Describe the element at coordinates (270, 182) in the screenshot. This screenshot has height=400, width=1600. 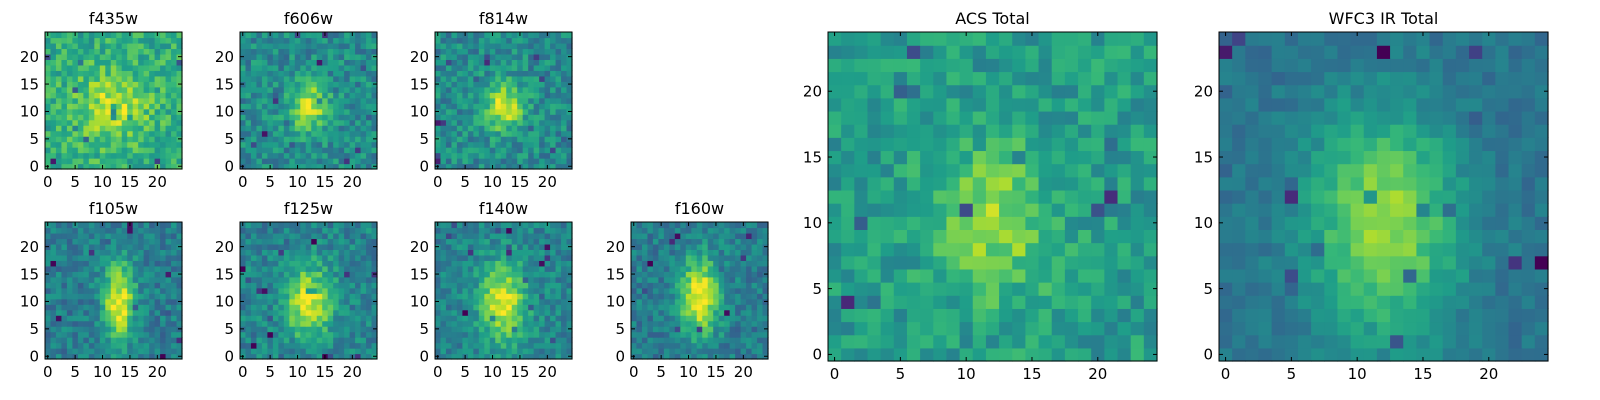
I see `x-tick-label: 5` at that location.